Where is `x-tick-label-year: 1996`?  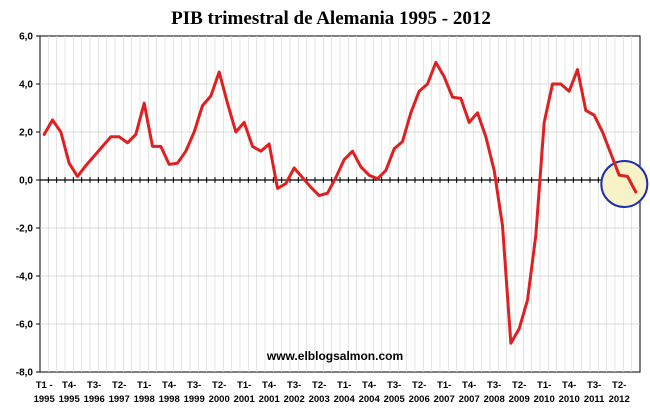
x-tick-label-year: 1996 is located at coordinates (94, 399).